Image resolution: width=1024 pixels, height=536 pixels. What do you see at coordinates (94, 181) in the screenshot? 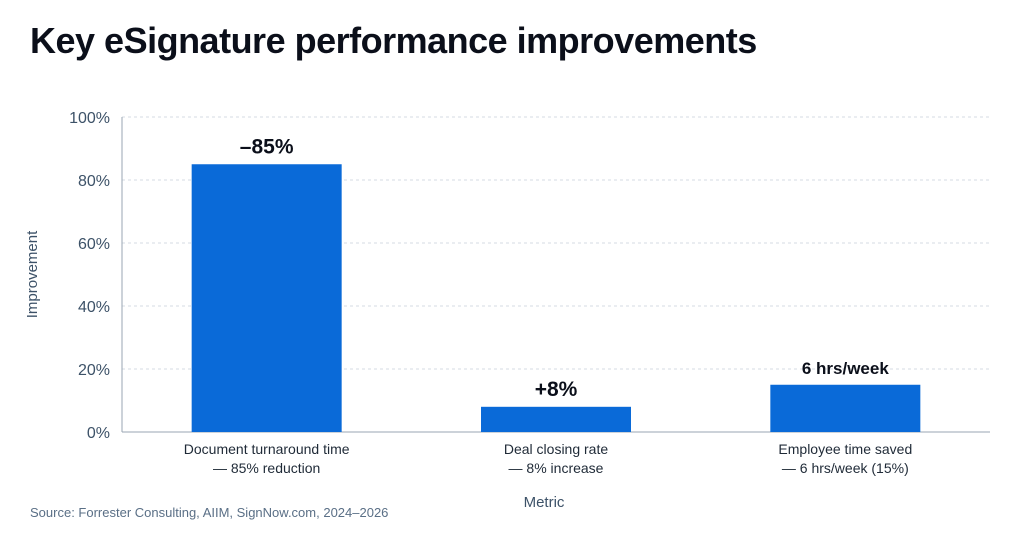
I see `y-tick-label: 80%` at bounding box center [94, 181].